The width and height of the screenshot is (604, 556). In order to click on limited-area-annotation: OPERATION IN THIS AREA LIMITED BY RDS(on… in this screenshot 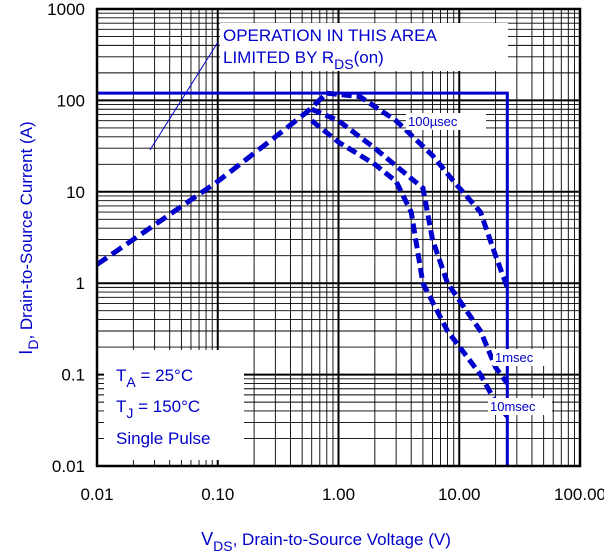, I will do `click(328, 87)`.